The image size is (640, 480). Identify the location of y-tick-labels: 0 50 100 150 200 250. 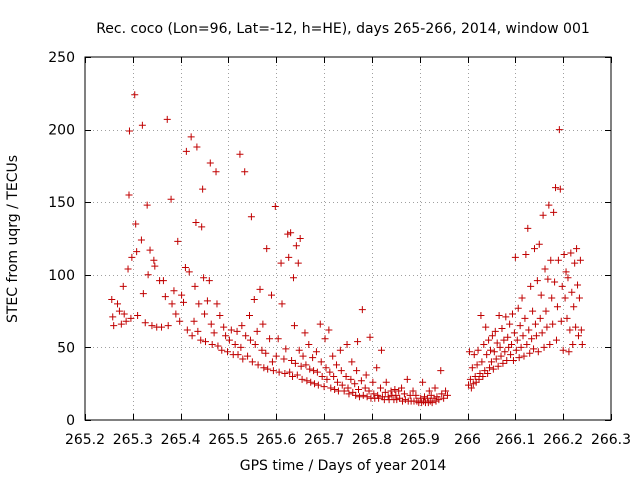
(61, 239).